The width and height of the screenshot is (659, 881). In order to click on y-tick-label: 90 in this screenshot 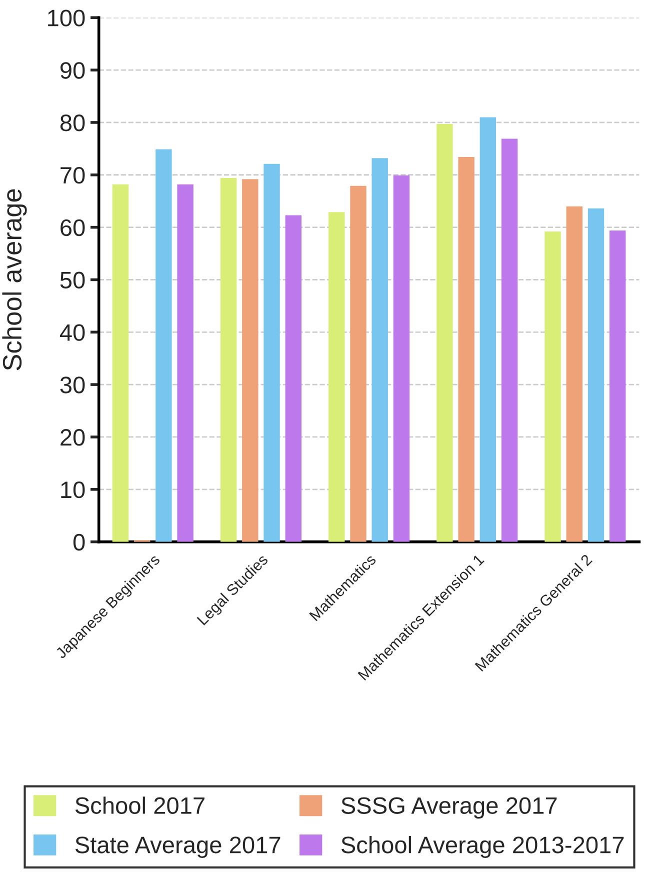, I will do `click(72, 70)`.